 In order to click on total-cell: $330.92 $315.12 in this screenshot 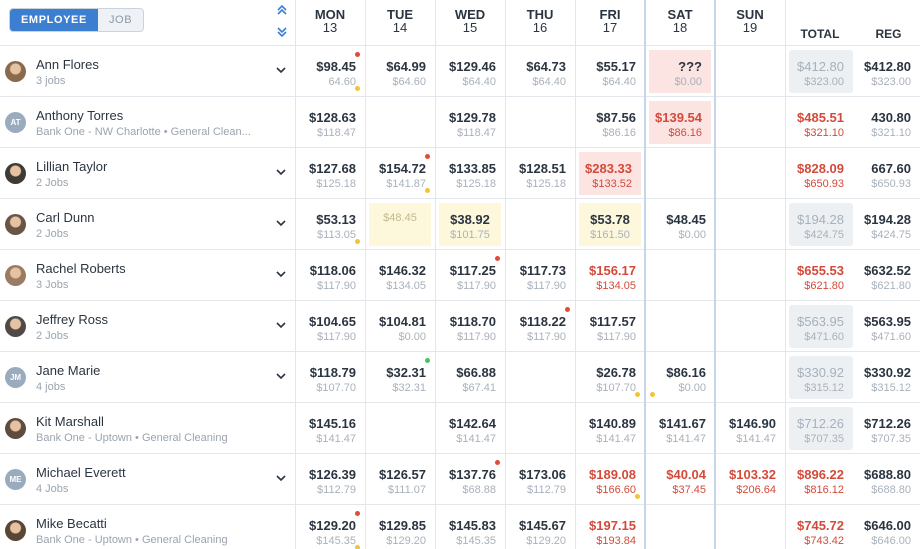, I will do `click(821, 377)`.